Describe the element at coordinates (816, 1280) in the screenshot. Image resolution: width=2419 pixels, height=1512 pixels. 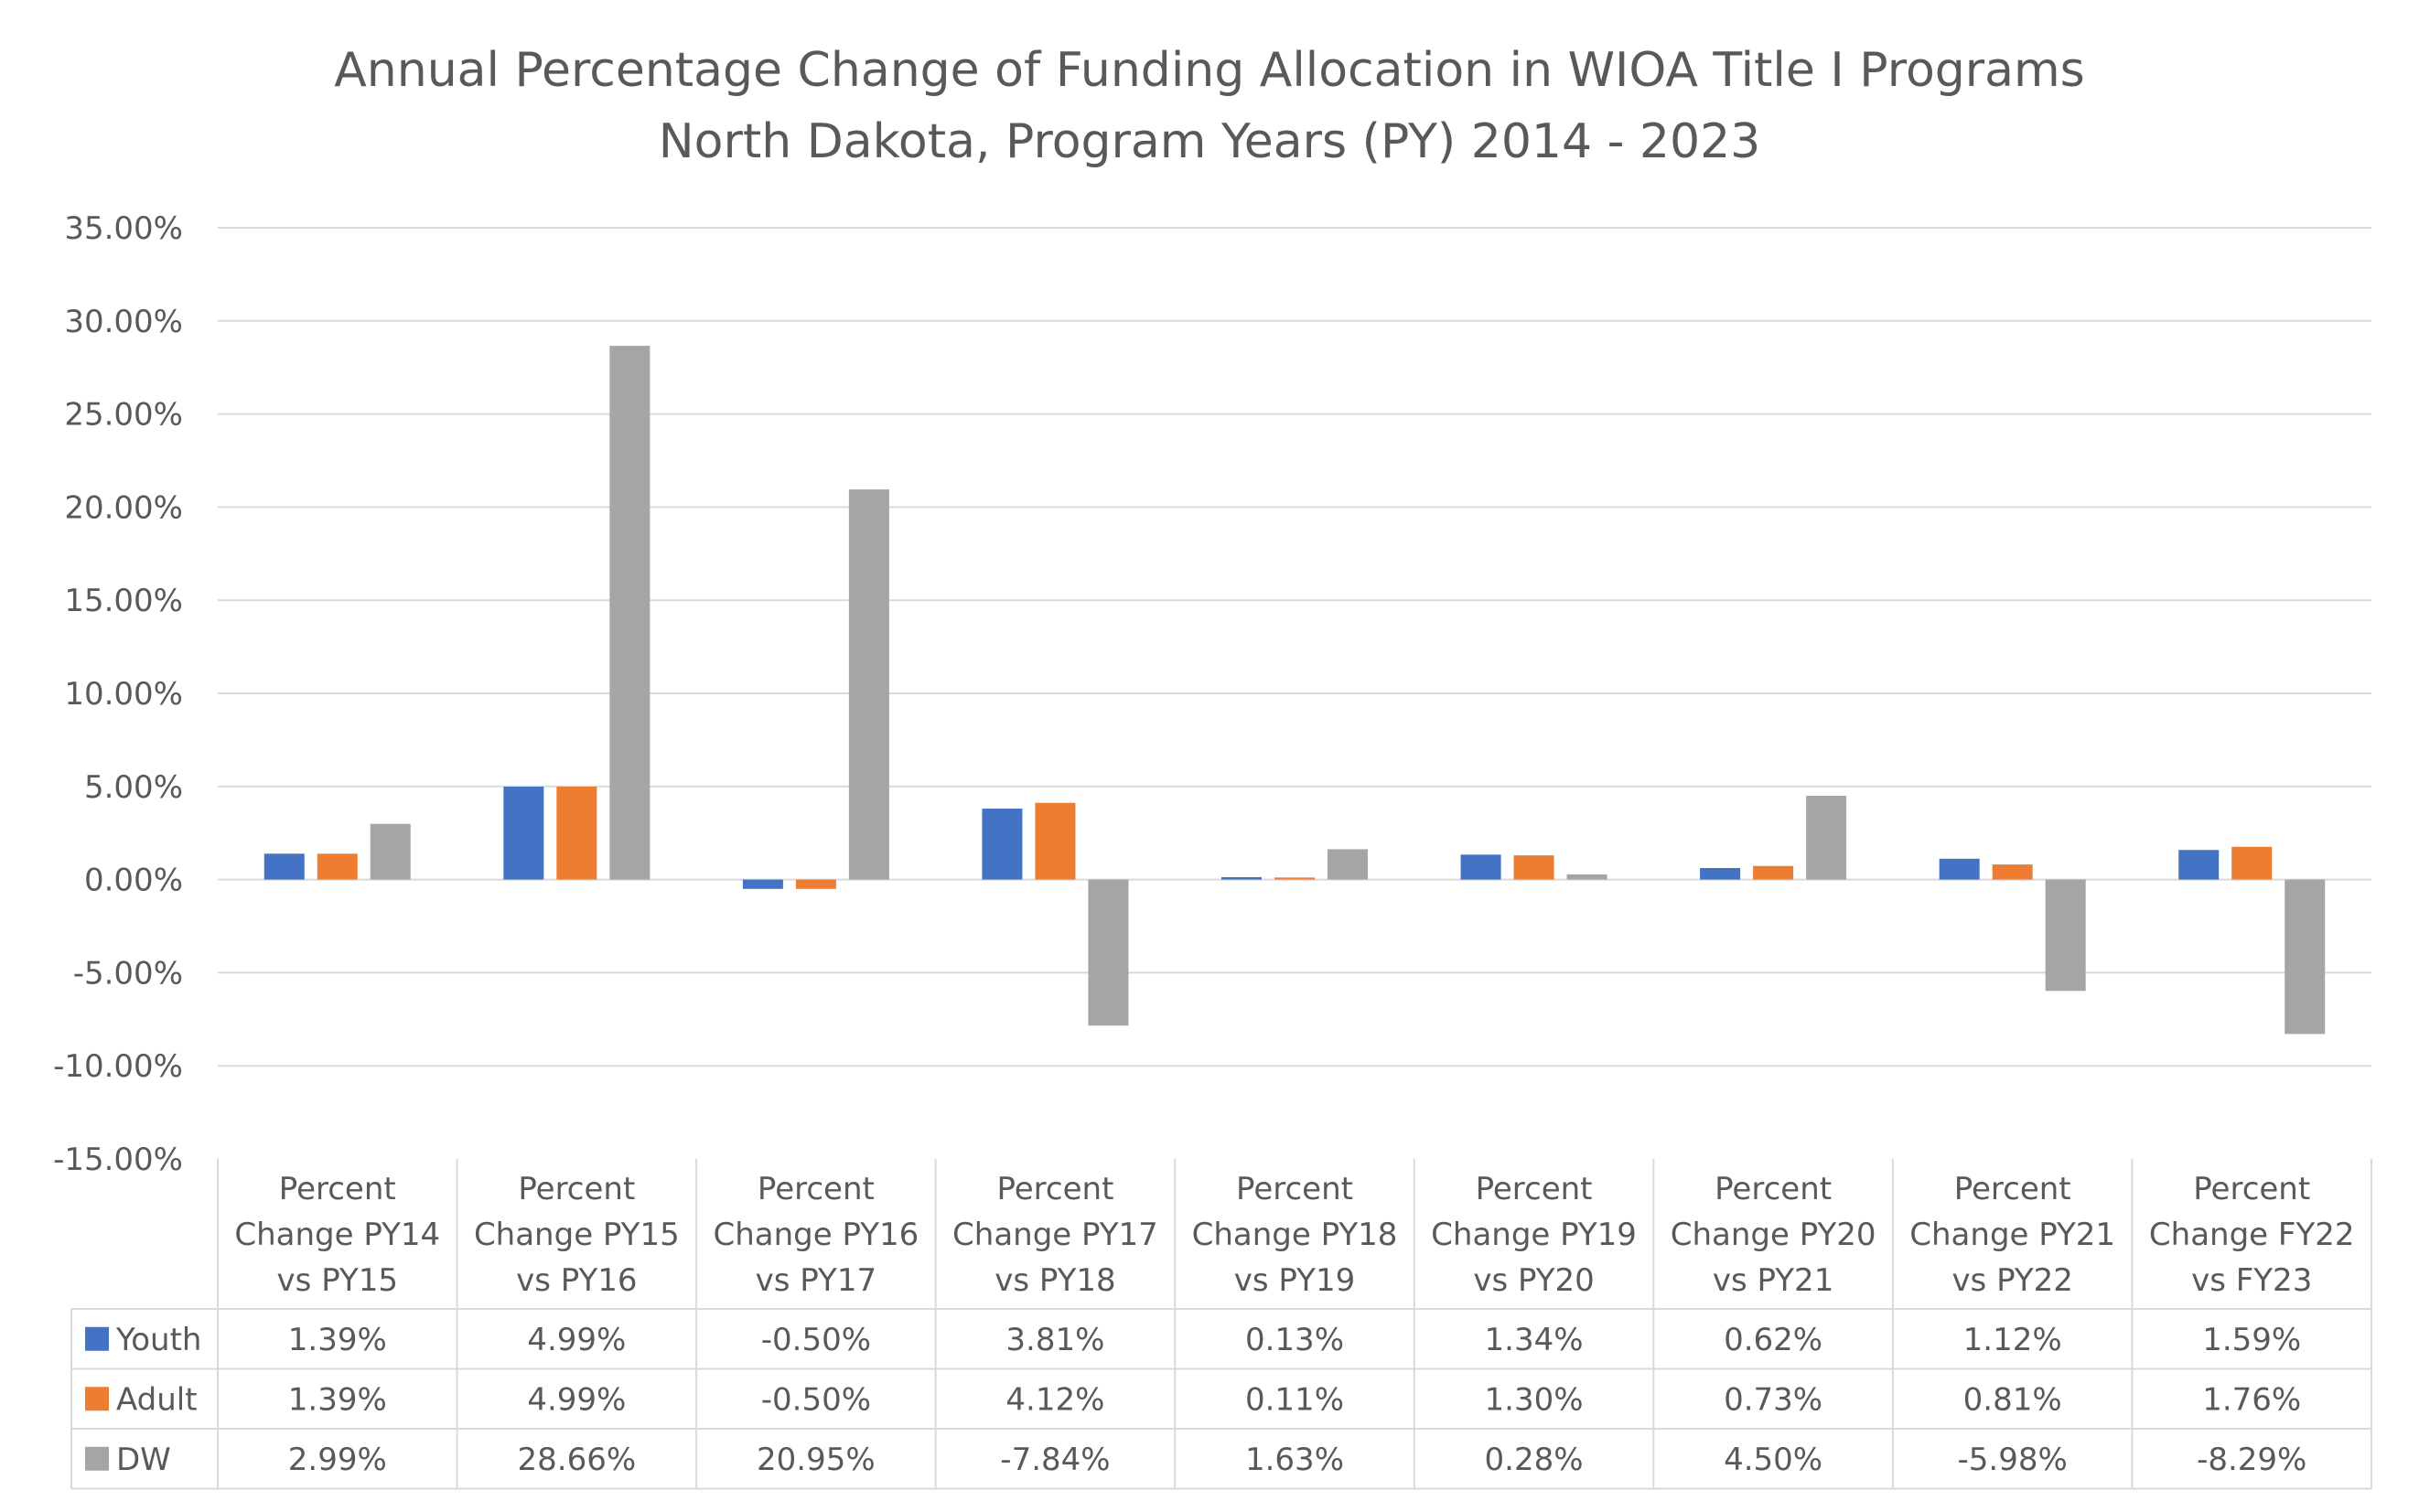
I see `category-label: vs PY17` at that location.